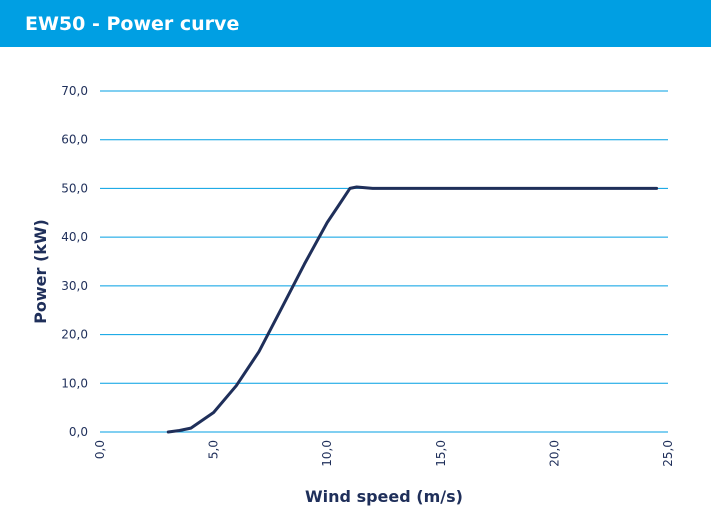 The height and width of the screenshot is (521, 711). What do you see at coordinates (668, 453) in the screenshot?
I see `x-tick-label: 25,0` at bounding box center [668, 453].